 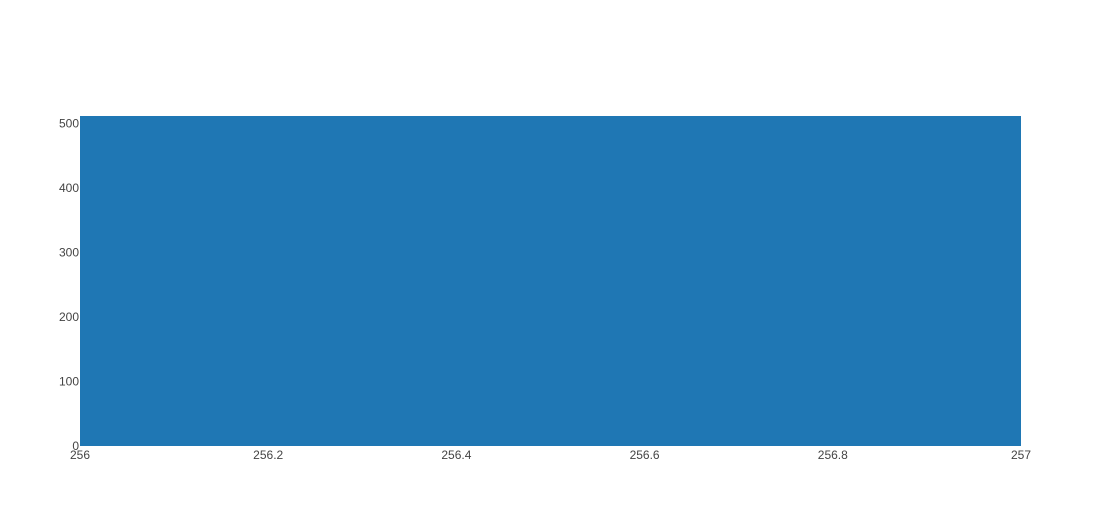 I want to click on y-axis-ticks: 0 100 200 300 400 500, so click(x=69, y=285).